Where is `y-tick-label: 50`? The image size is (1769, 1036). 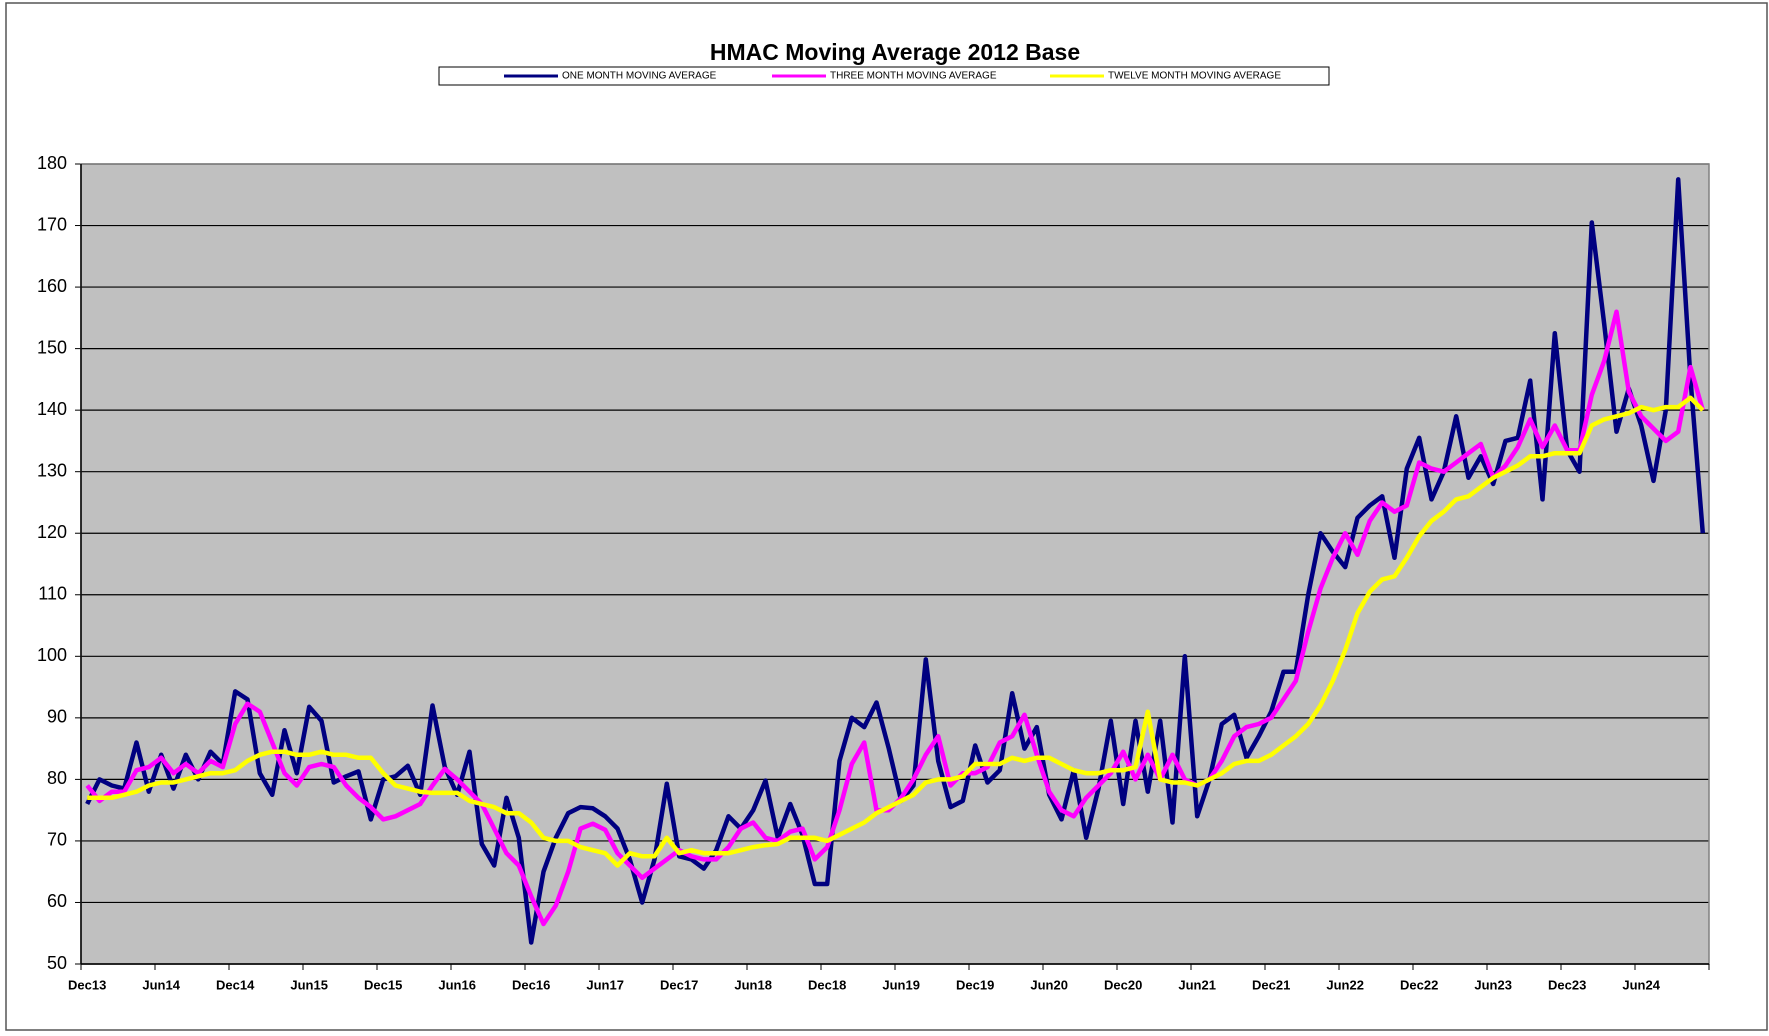
y-tick-label: 50 is located at coordinates (57, 963).